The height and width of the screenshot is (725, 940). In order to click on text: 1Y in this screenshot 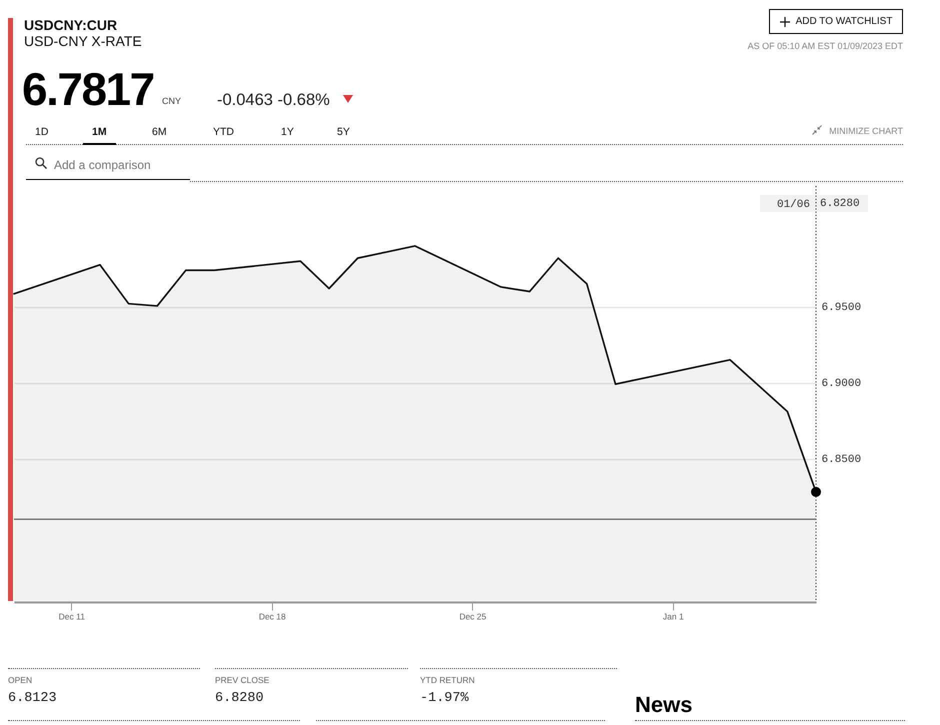, I will do `click(287, 132)`.